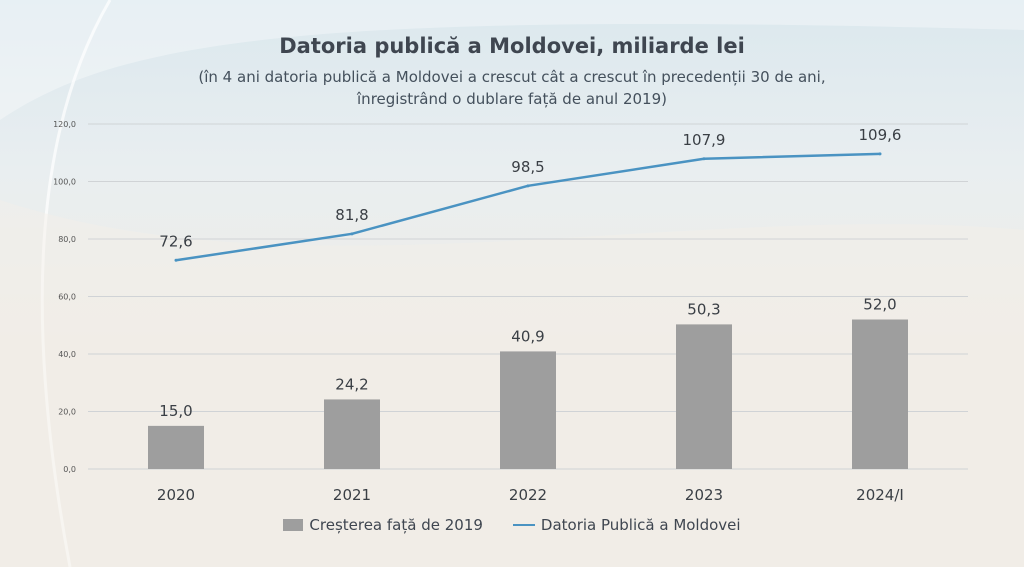  I want to click on legend-label-bars: Creșterea față de 2019, so click(396, 525).